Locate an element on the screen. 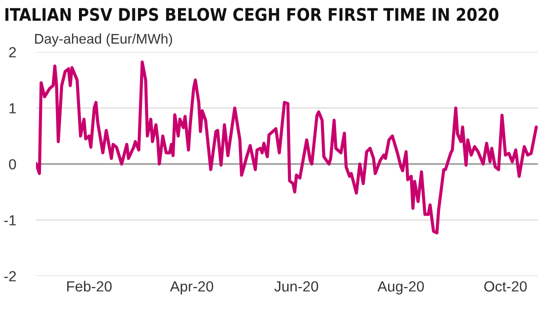  x-tick-label: Apr-20 is located at coordinates (192, 287).